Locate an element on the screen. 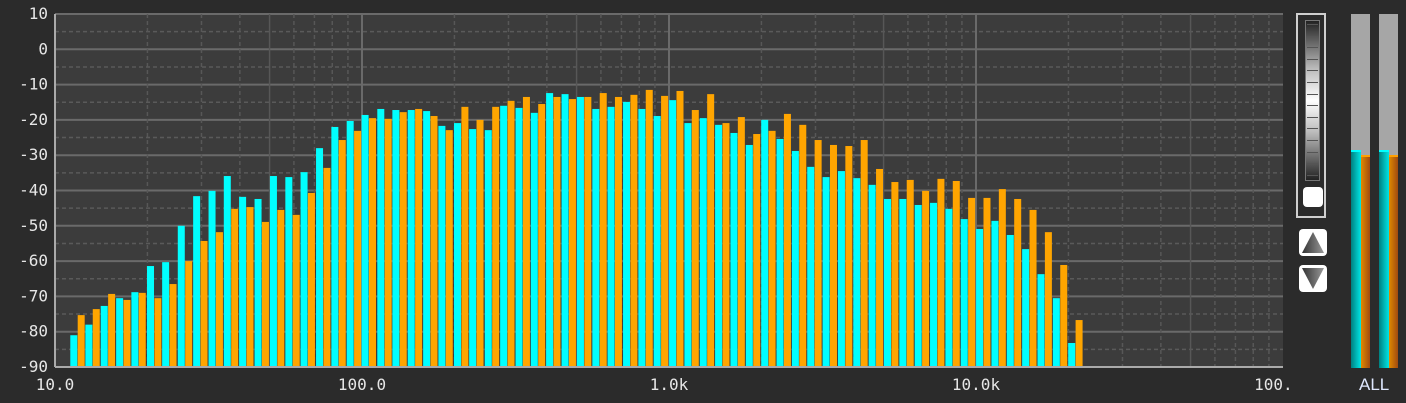 This screenshot has height=403, width=1406. meter-2-left-fill is located at coordinates (1384, 259).